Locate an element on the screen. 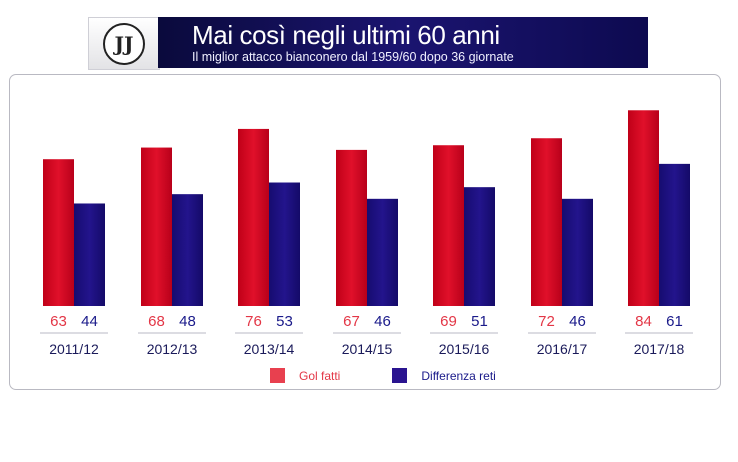 This screenshot has height=462, width=738. value-label-gol-fatti: 67 is located at coordinates (351, 321).